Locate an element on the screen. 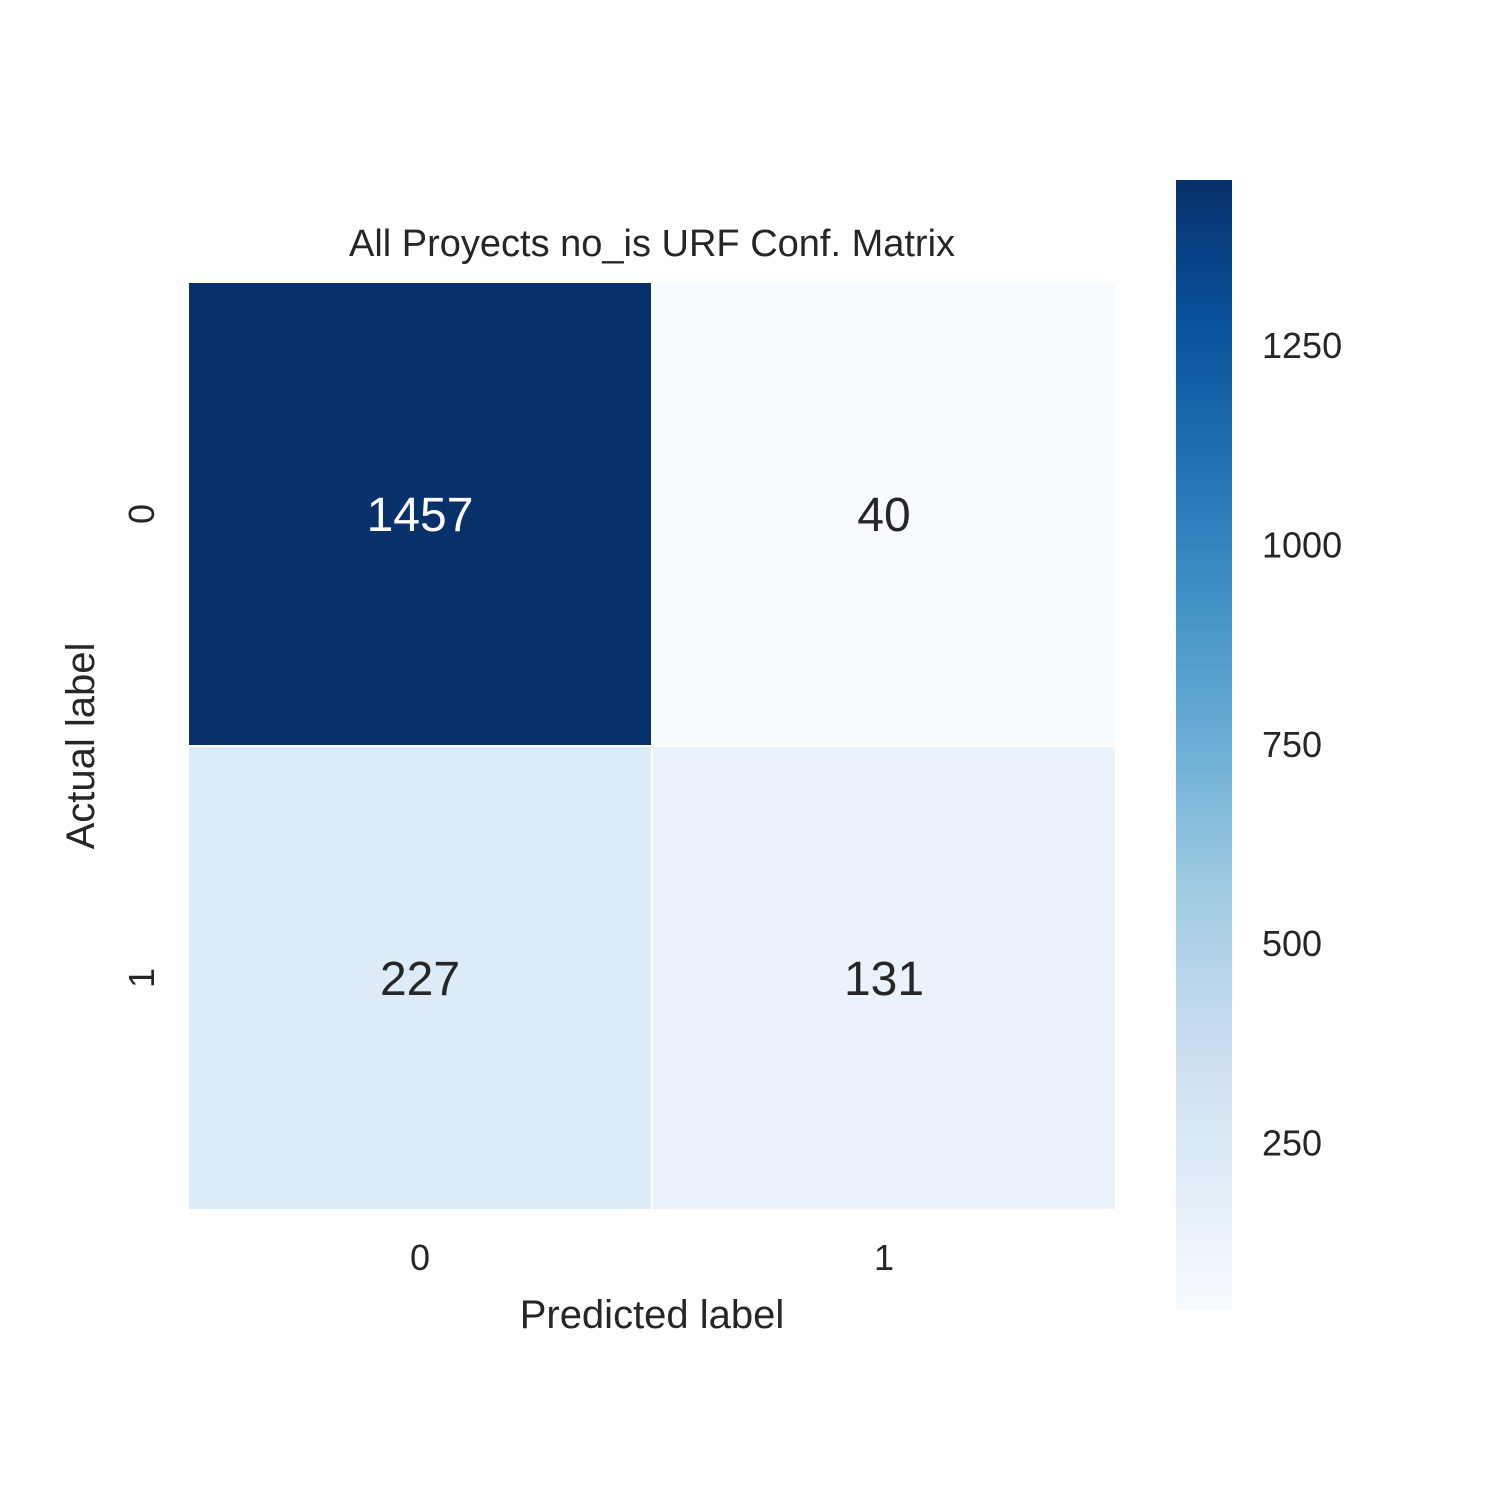 This screenshot has width=1500, height=1500. cell-value-label-0-0: 1457 is located at coordinates (420, 515).